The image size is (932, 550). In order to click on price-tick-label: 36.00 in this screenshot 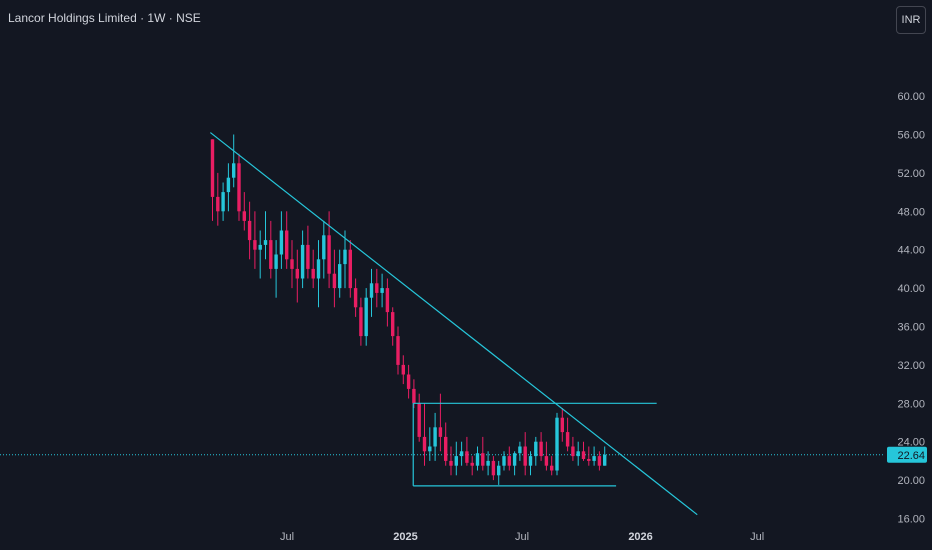, I will do `click(911, 328)`.